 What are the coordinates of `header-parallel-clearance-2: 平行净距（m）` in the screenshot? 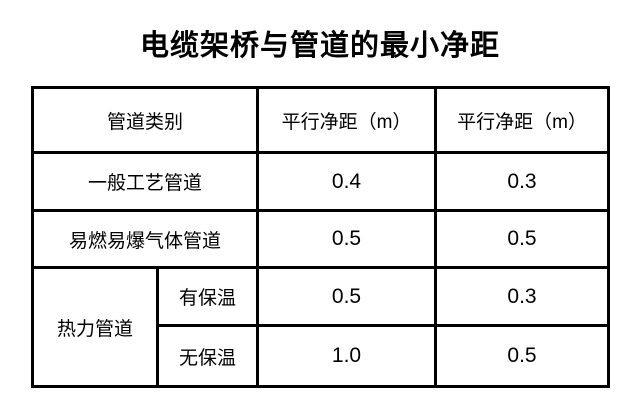 It's located at (522, 120).